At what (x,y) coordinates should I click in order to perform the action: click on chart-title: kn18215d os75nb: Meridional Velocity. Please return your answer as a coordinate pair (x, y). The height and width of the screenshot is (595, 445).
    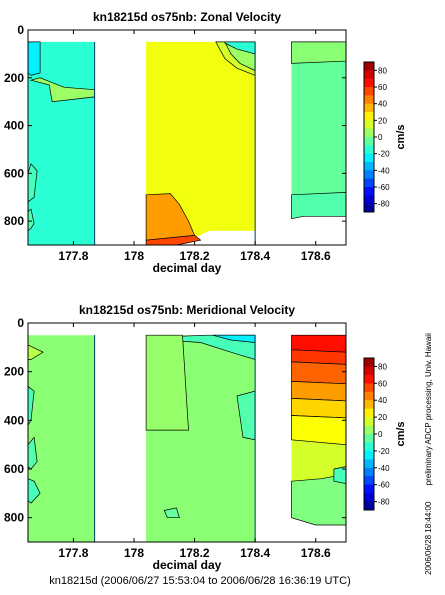
    Looking at the image, I should click on (187, 310).